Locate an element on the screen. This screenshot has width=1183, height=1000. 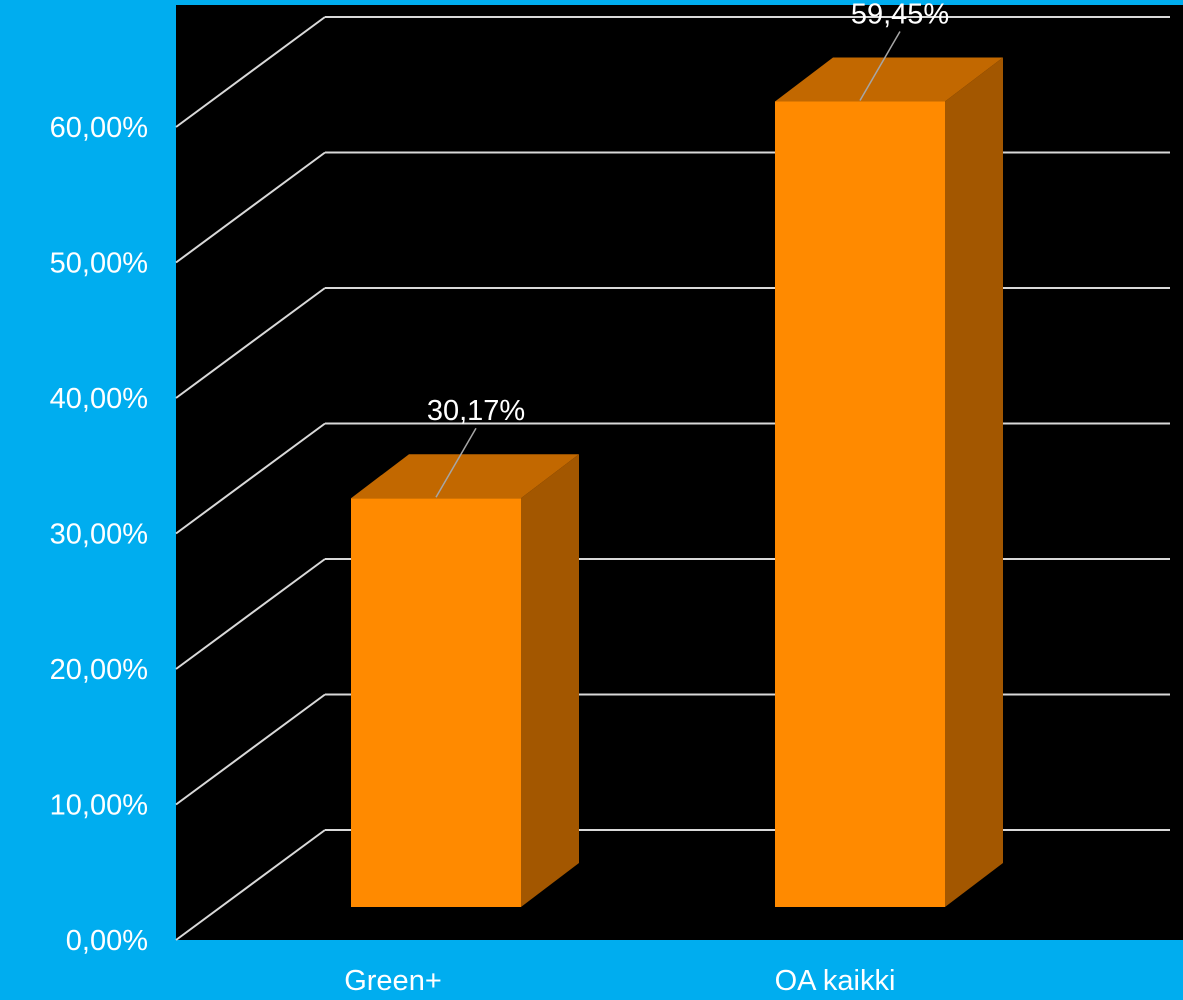
y-tick-label: 20,00% is located at coordinates (99, 670).